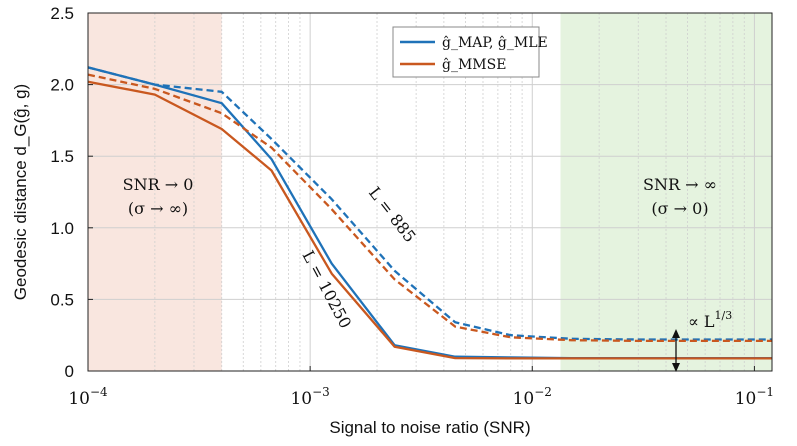 The height and width of the screenshot is (446, 797). I want to click on x-ticks: 10⁻⁴ 10⁻³ 10⁻² 10⁻¹, so click(421, 387).